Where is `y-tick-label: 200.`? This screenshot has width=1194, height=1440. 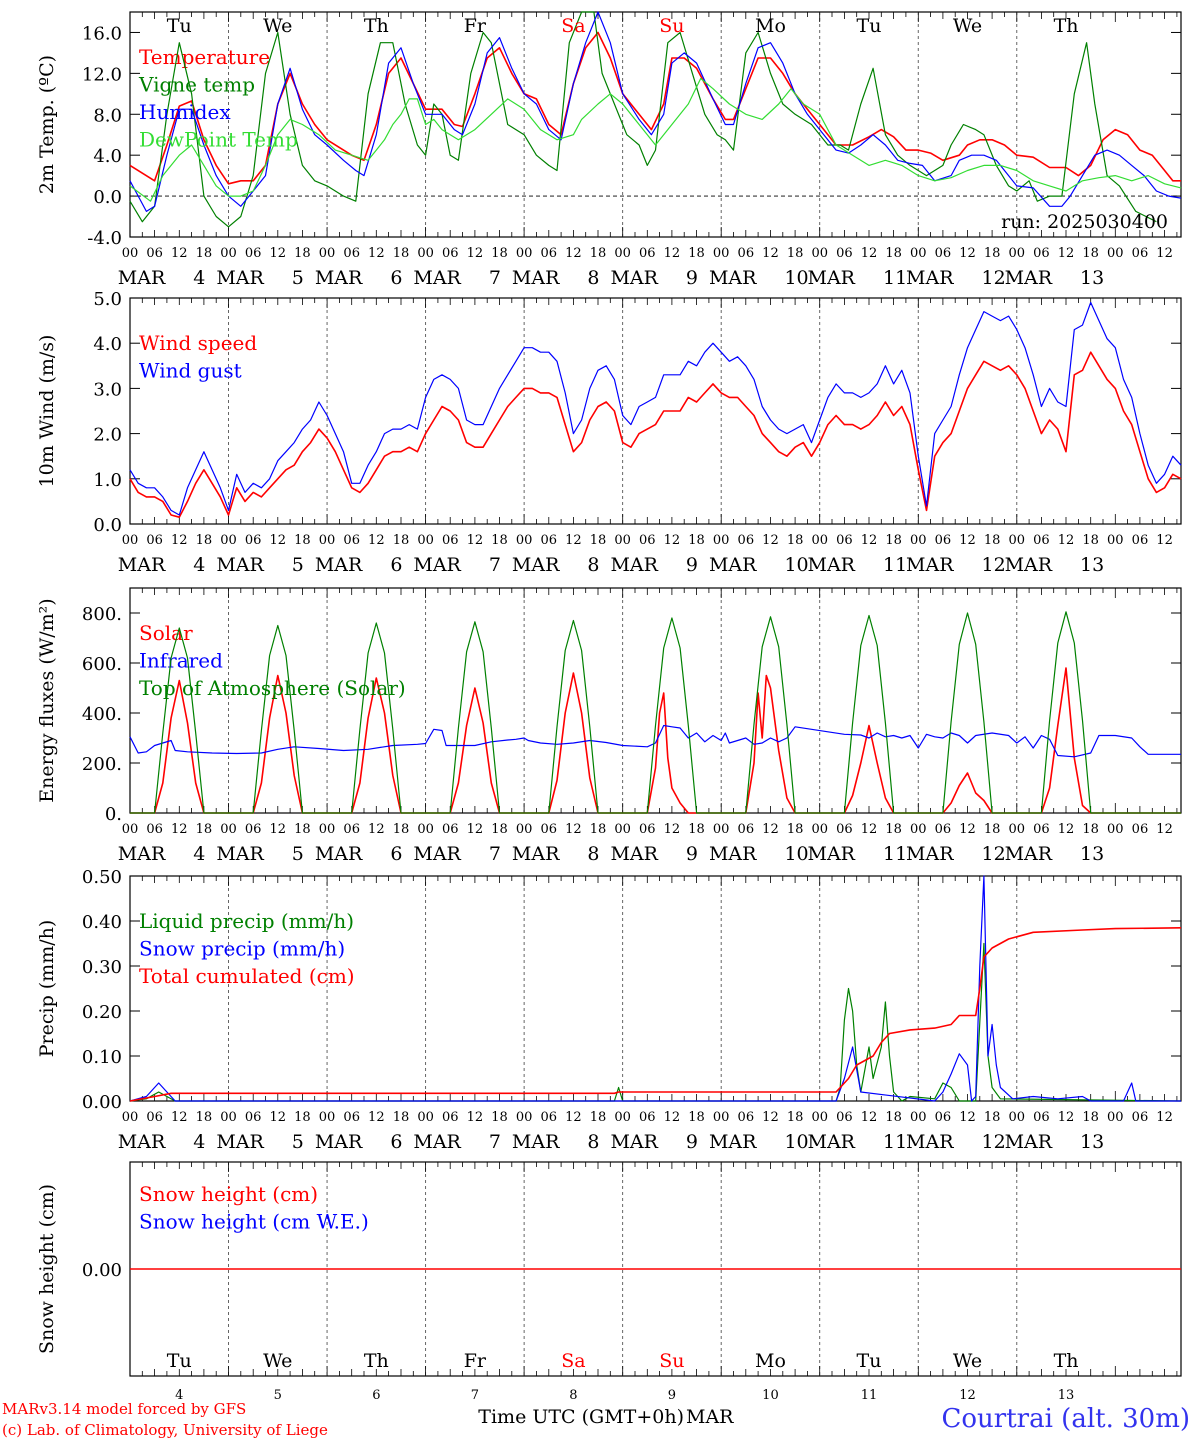 y-tick-label: 200. is located at coordinates (102, 764).